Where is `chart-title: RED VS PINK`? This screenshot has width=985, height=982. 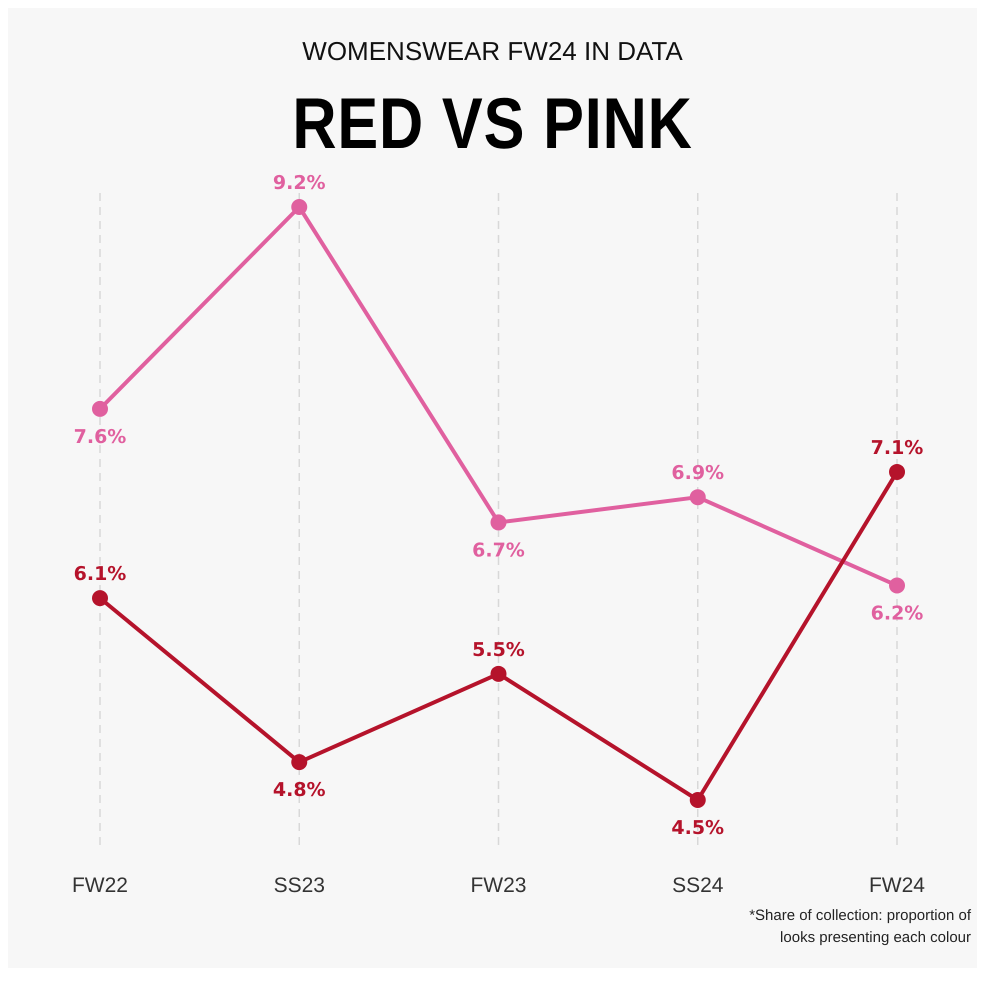
chart-title: RED VS PINK is located at coordinates (492, 124).